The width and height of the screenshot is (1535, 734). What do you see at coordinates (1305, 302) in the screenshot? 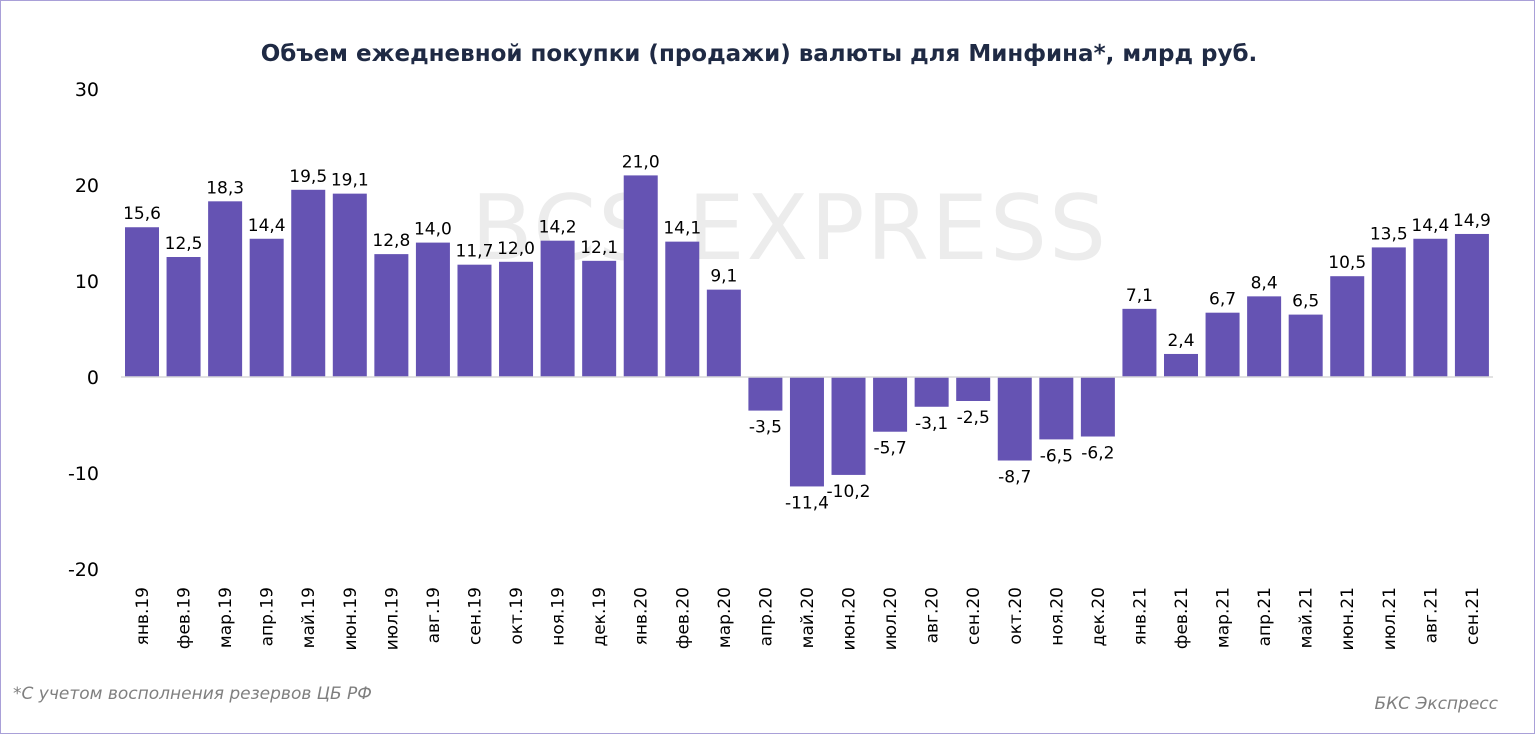
I see `data-label: 6,5` at bounding box center [1305, 302].